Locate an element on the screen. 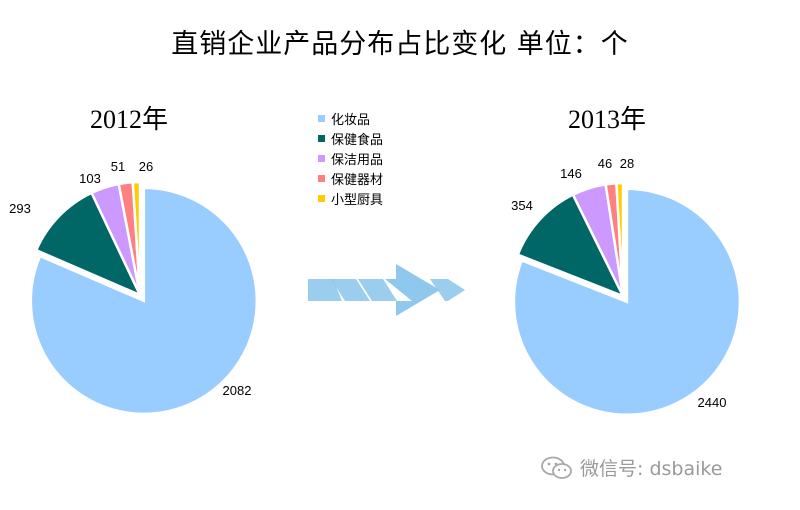 This screenshot has height=510, width=800. data-label-2013-0: 2440 is located at coordinates (712, 402).